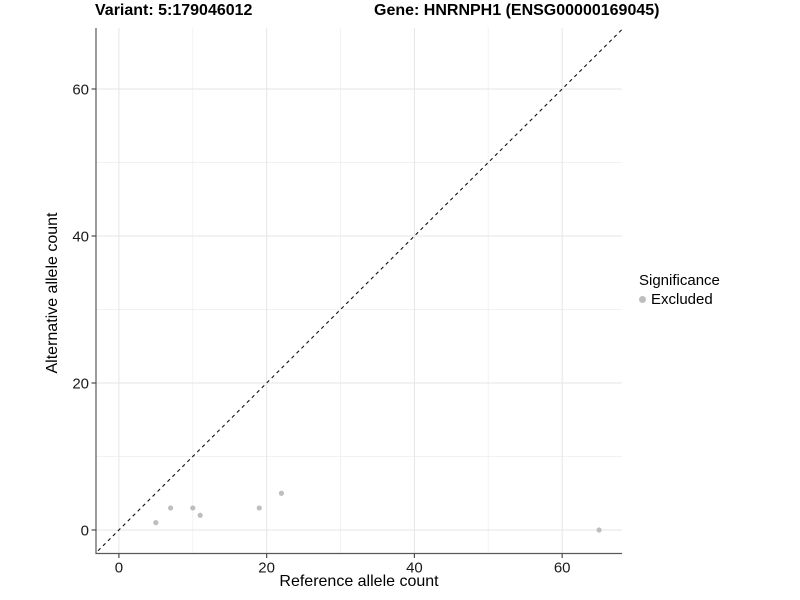 The height and width of the screenshot is (600, 800). Describe the element at coordinates (266, 568) in the screenshot. I see `x-tick-label: 20` at that location.